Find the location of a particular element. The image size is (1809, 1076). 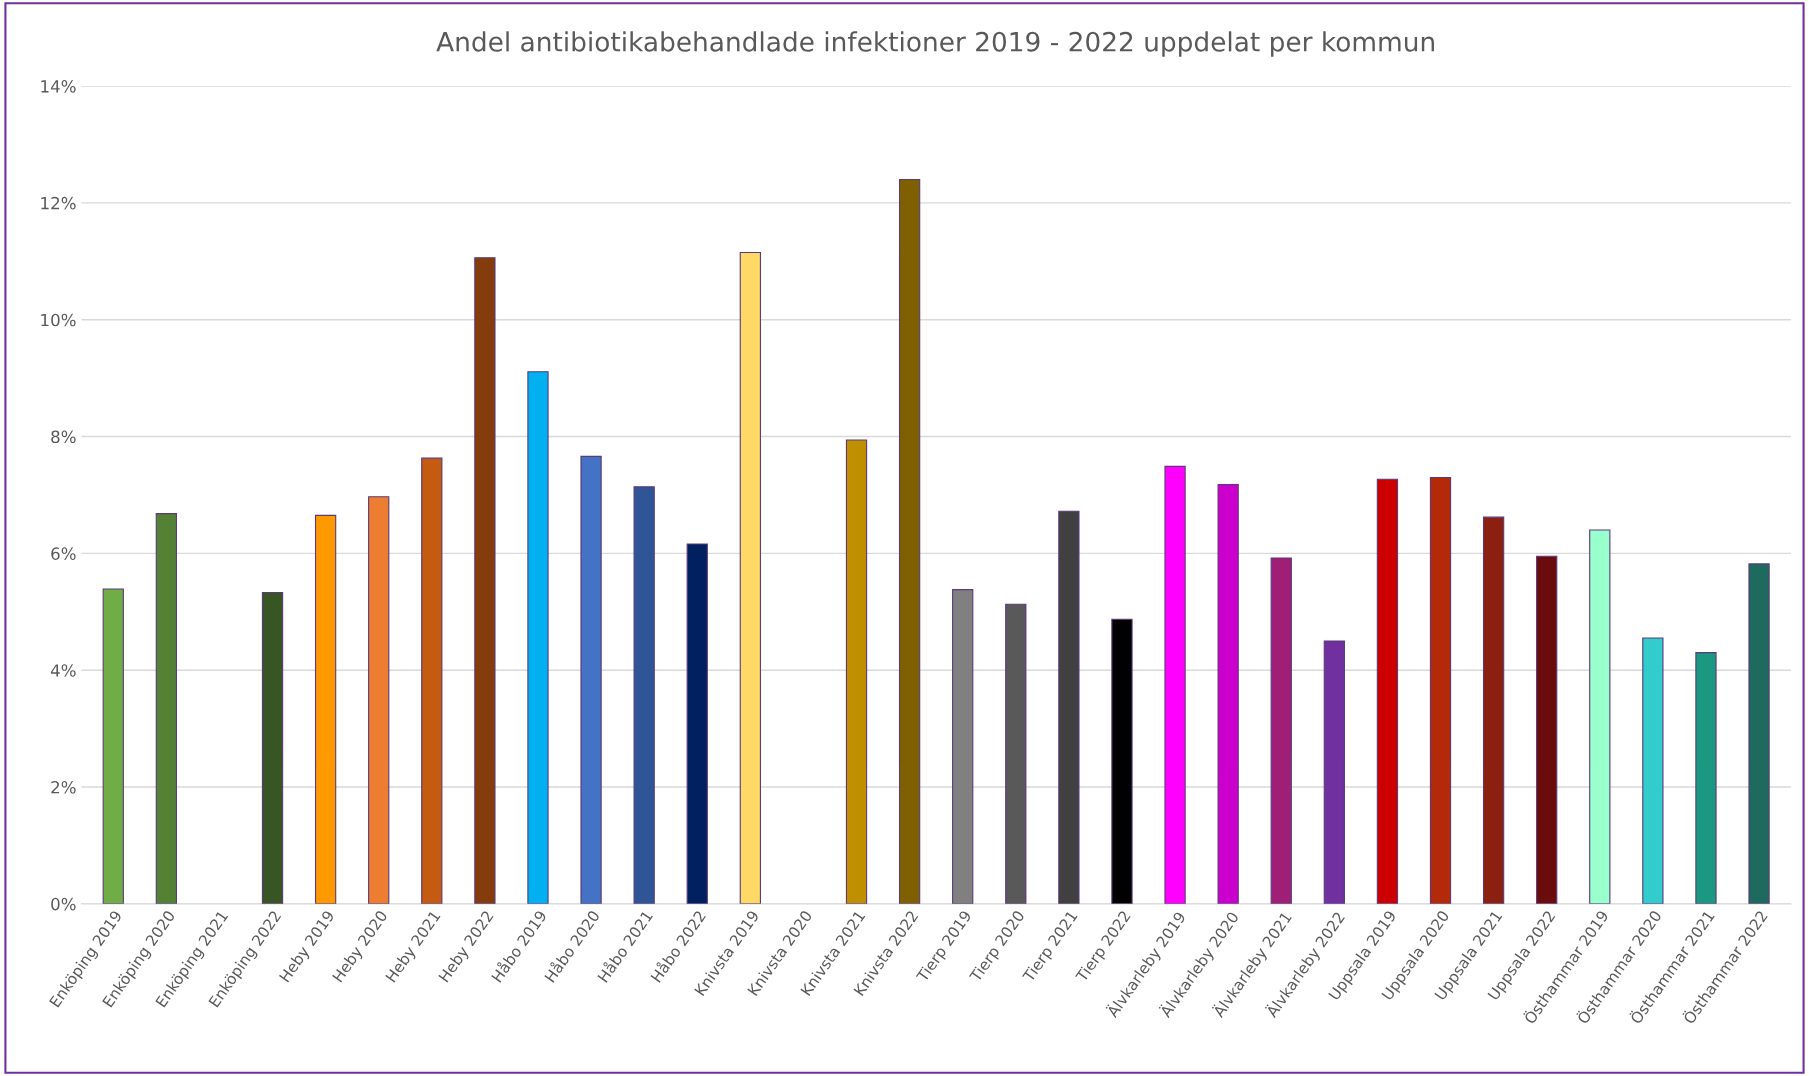

y-tick-label: 4% is located at coordinates (63, 670).